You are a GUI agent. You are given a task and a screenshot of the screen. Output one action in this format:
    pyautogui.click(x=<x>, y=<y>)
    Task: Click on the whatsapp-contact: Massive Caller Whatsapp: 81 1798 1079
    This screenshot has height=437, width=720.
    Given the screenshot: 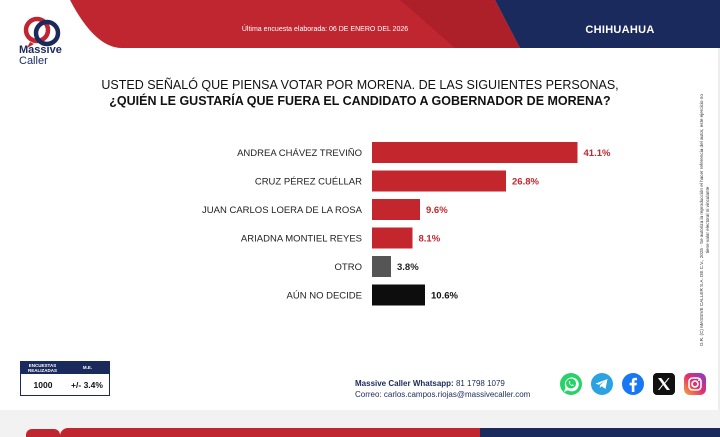 What is the action you would take?
    pyautogui.click(x=442, y=383)
    